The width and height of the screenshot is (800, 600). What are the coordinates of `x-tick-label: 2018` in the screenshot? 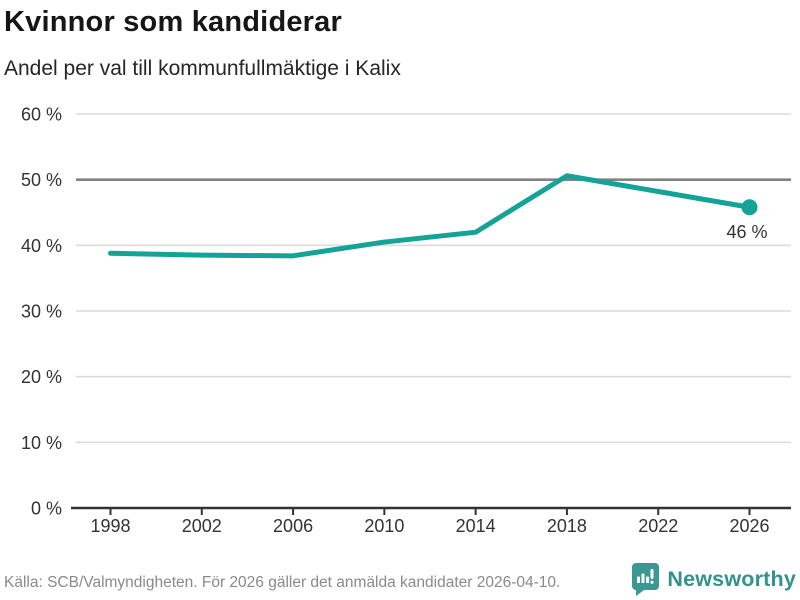 It's located at (567, 526).